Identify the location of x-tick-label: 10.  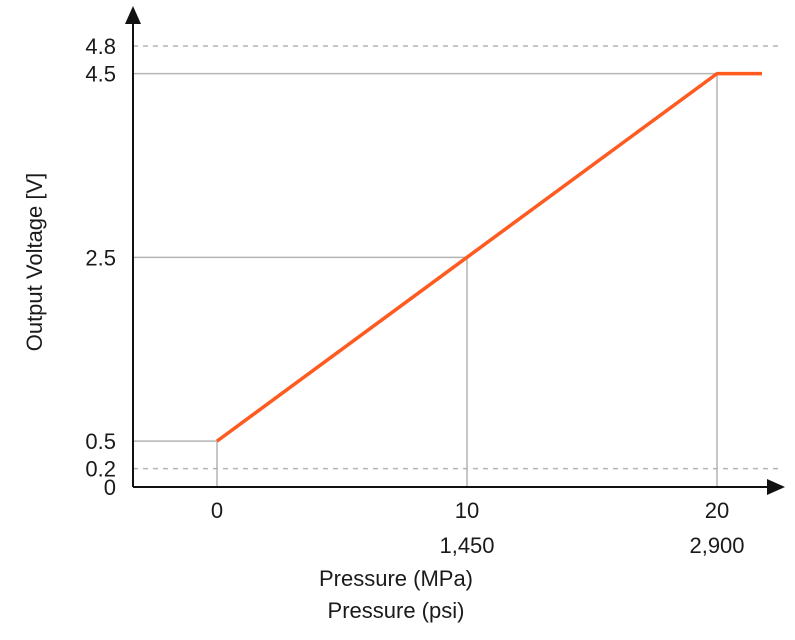
(467, 510).